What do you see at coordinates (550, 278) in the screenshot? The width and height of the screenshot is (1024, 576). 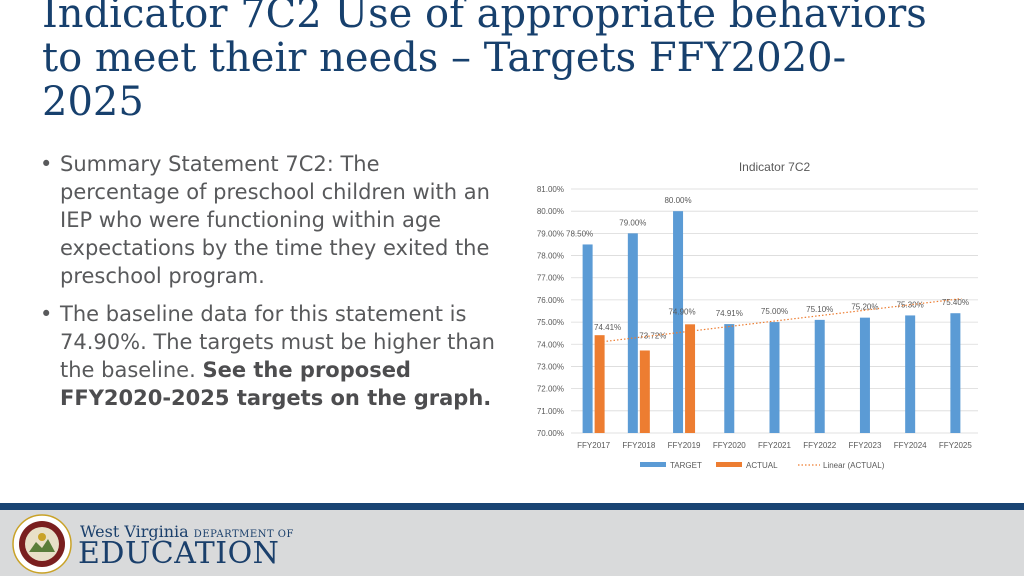 I see `y-tick-label: 77.00%` at bounding box center [550, 278].